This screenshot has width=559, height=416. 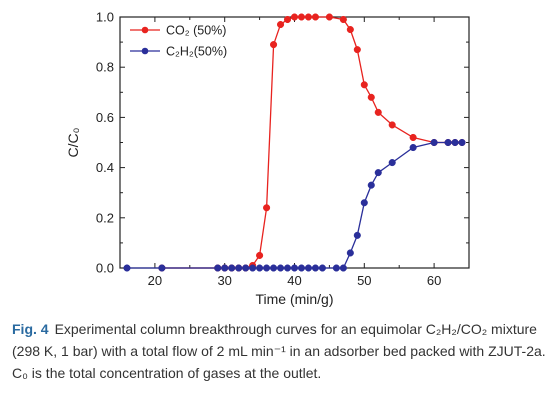 What do you see at coordinates (196, 52) in the screenshot?
I see `legend-label-1: C₂H₂(50%)` at bounding box center [196, 52].